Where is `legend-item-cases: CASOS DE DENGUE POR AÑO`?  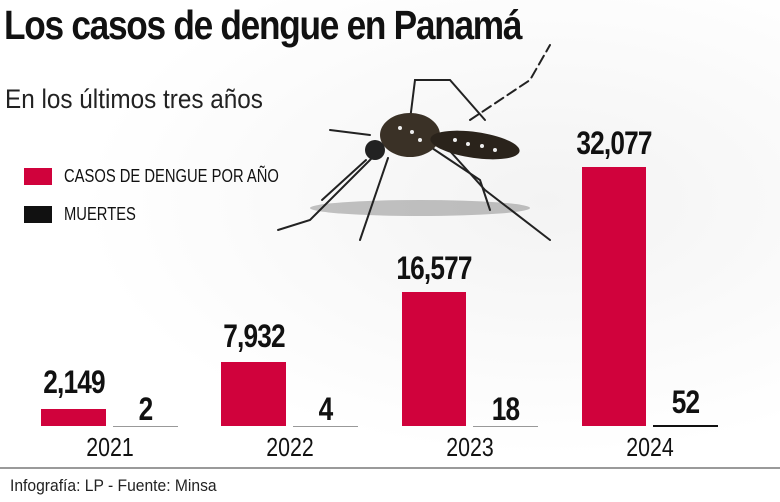
legend-item-cases: CASOS DE DENGUE POR AÑO is located at coordinates (175, 176).